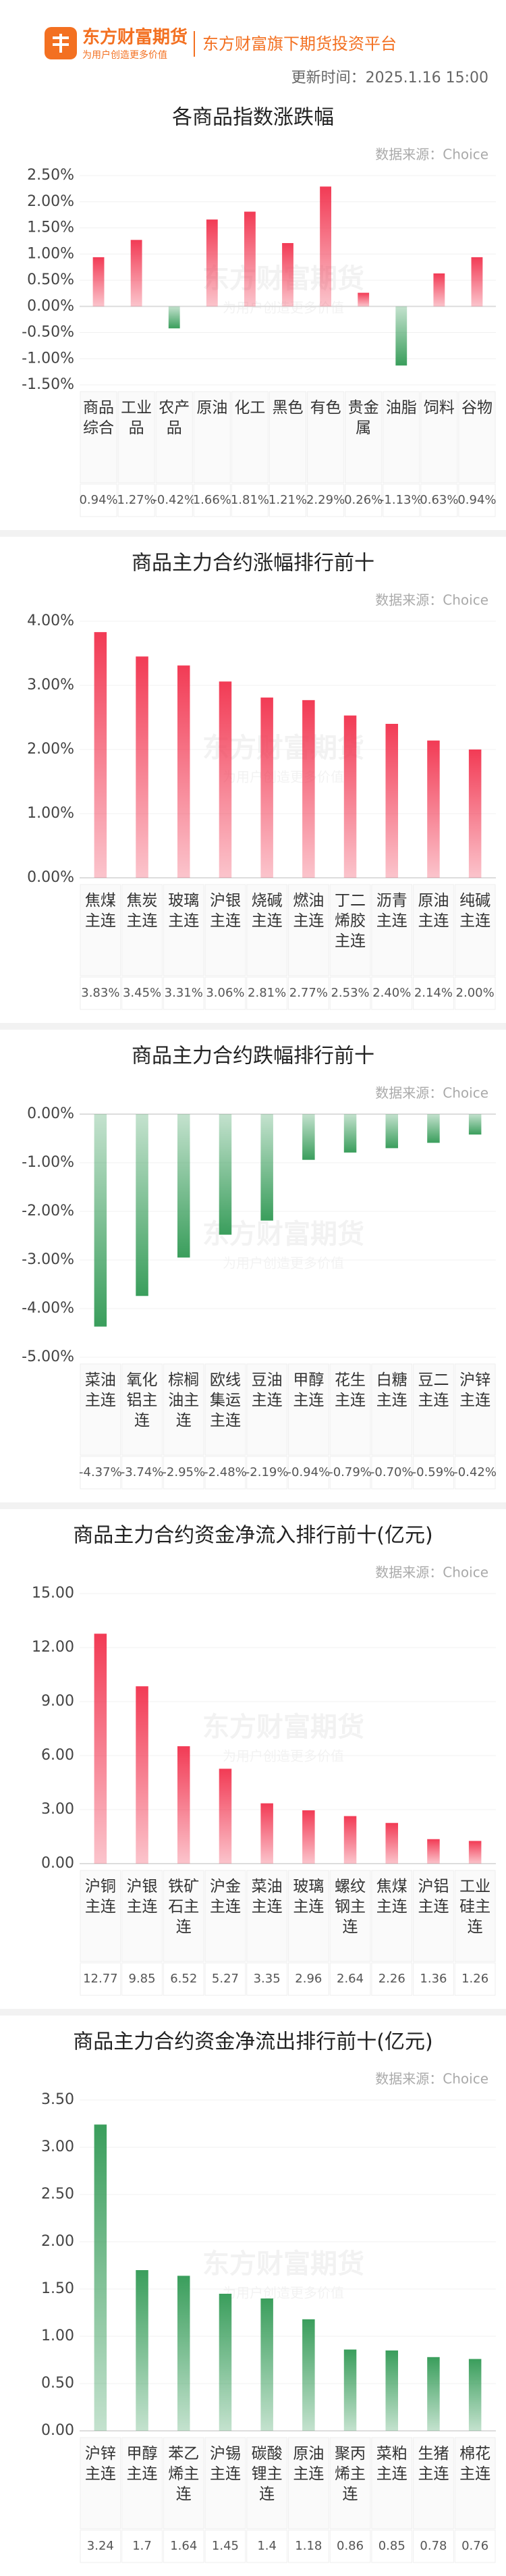 This screenshot has height=2576, width=506. What do you see at coordinates (100, 993) in the screenshot?
I see `value-label: 3.83%` at bounding box center [100, 993].